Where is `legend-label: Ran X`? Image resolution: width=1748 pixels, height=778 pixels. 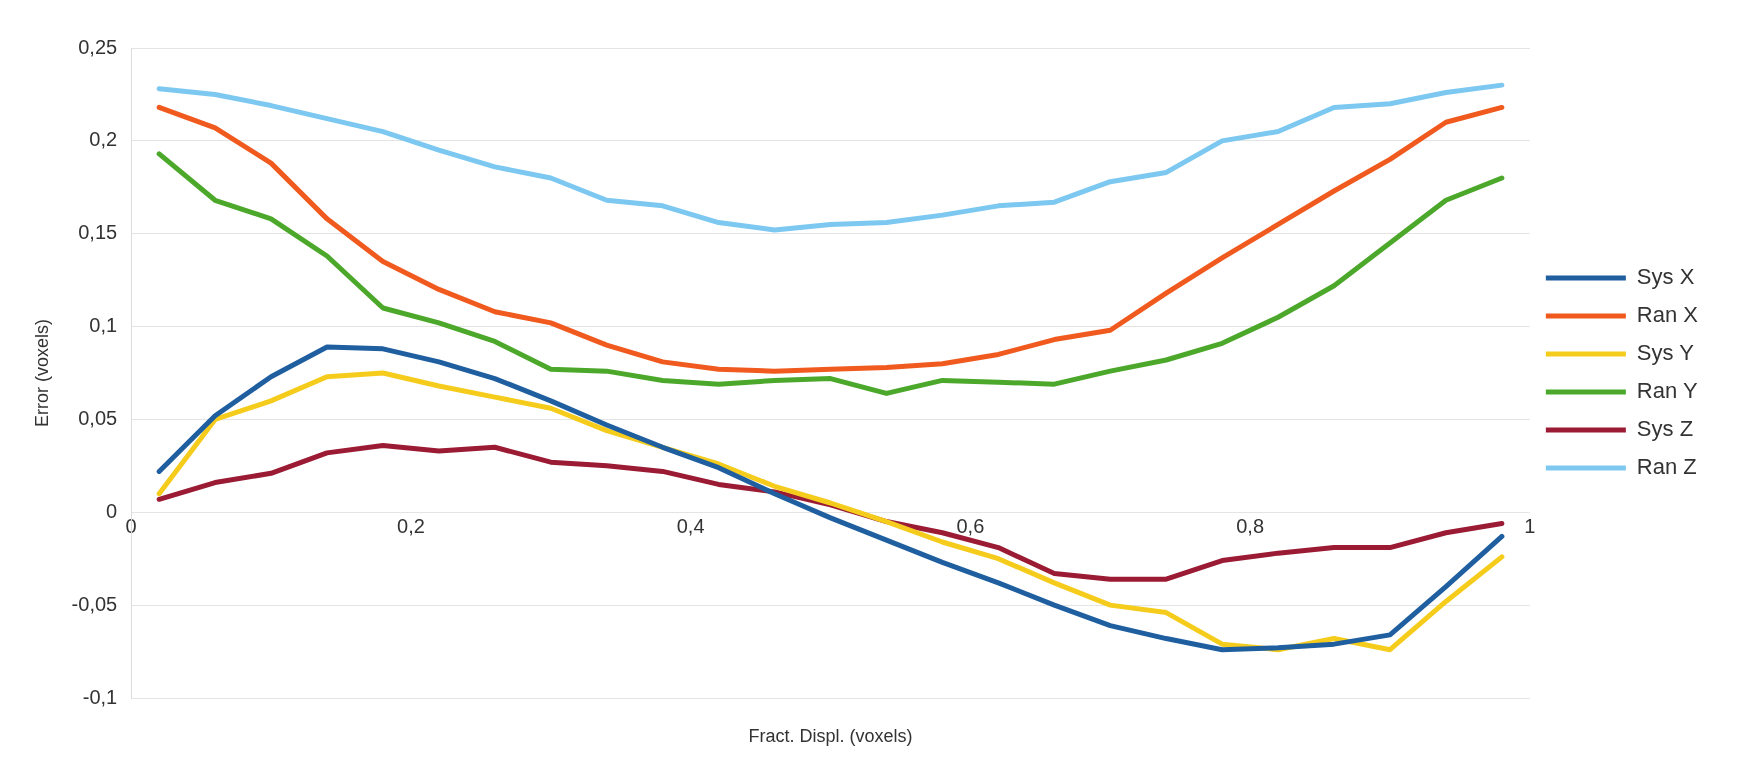 legend-label: Ran X is located at coordinates (1667, 315).